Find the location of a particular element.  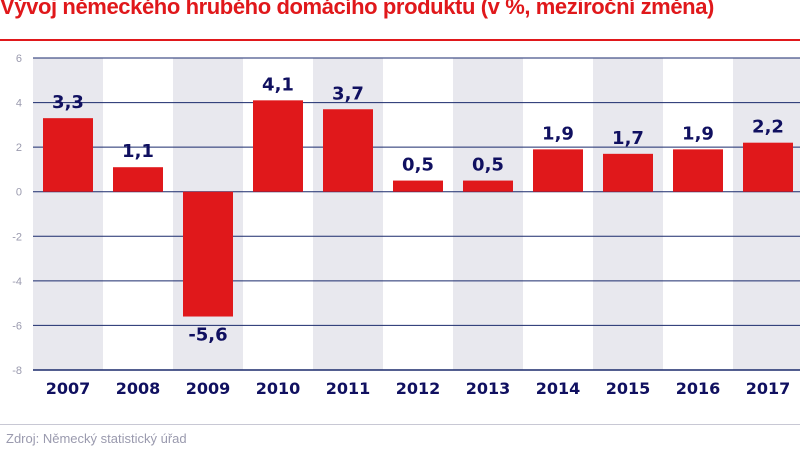

x-tick-label: 2011 is located at coordinates (348, 388).